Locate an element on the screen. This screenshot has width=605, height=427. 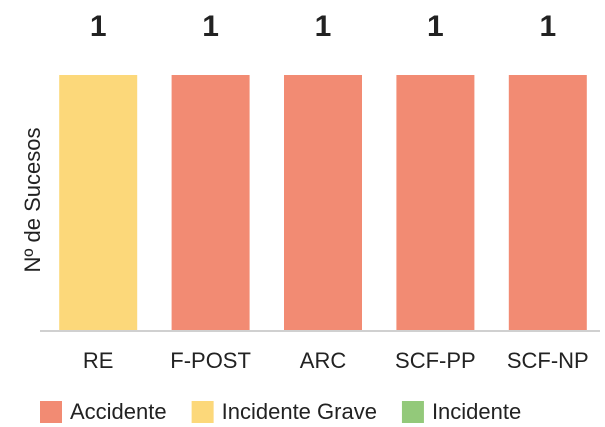
x-tick-label: SCF-PP is located at coordinates (435, 360).